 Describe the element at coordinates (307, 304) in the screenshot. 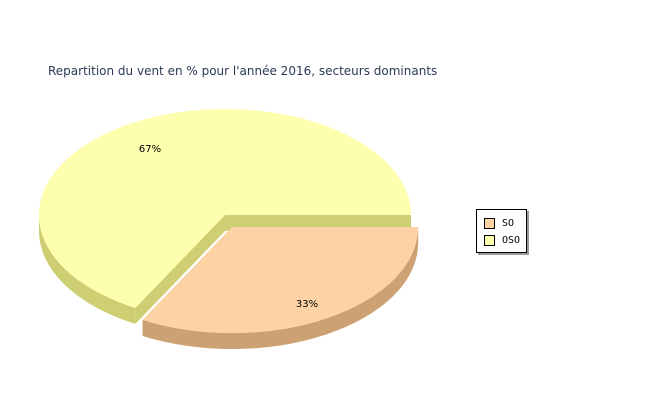

I see `slice-label-so: 33%` at that location.